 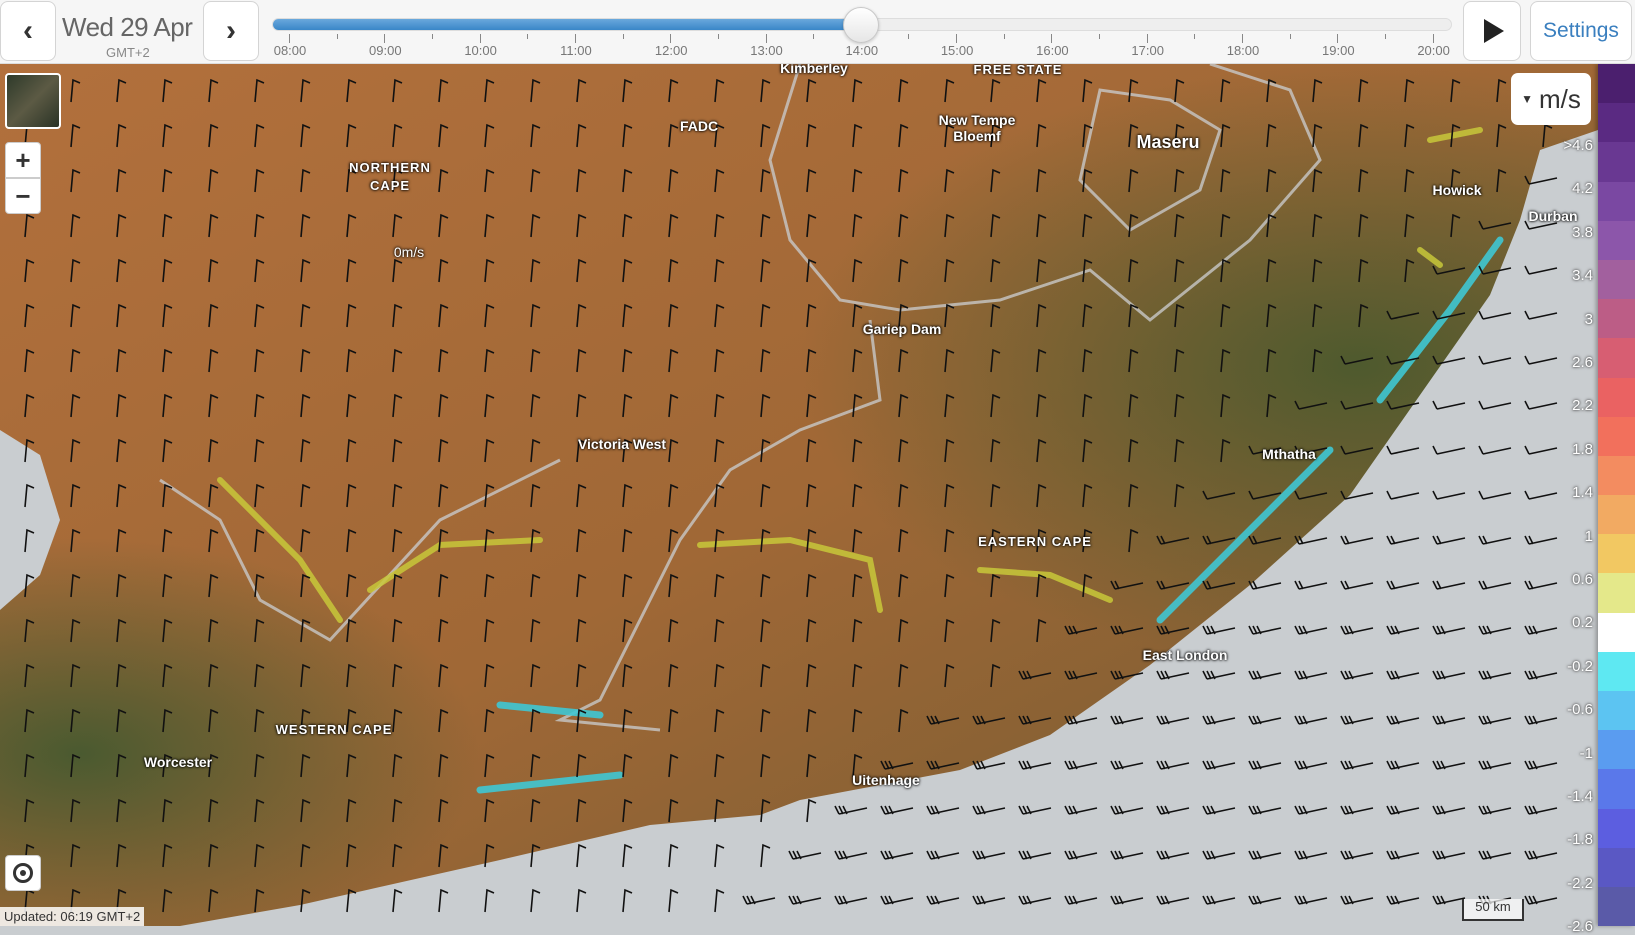 What do you see at coordinates (231, 31) in the screenshot?
I see `next-day-button: ›` at bounding box center [231, 31].